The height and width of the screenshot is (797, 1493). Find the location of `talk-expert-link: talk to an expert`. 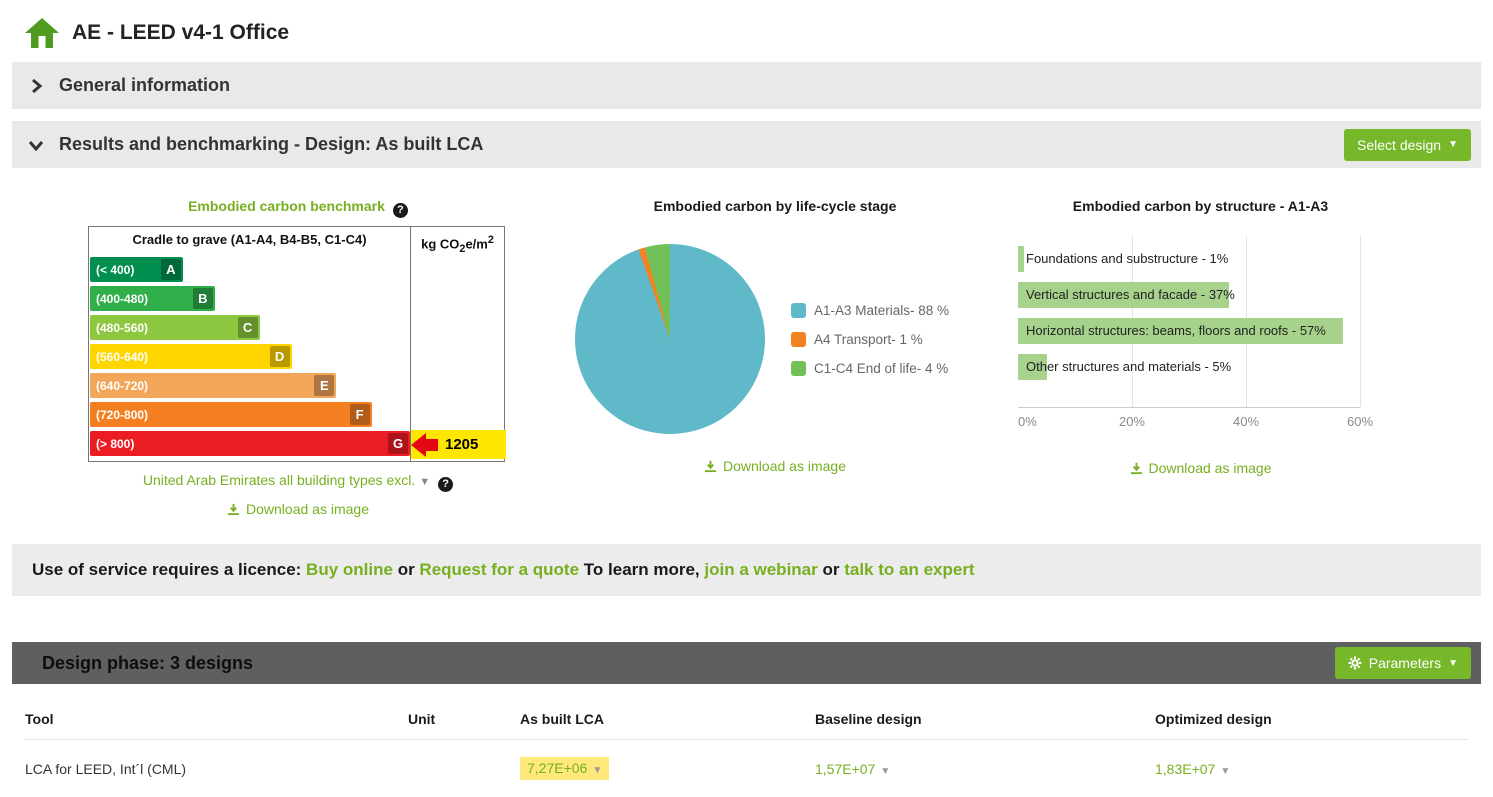

talk-expert-link: talk to an expert is located at coordinates (909, 569).